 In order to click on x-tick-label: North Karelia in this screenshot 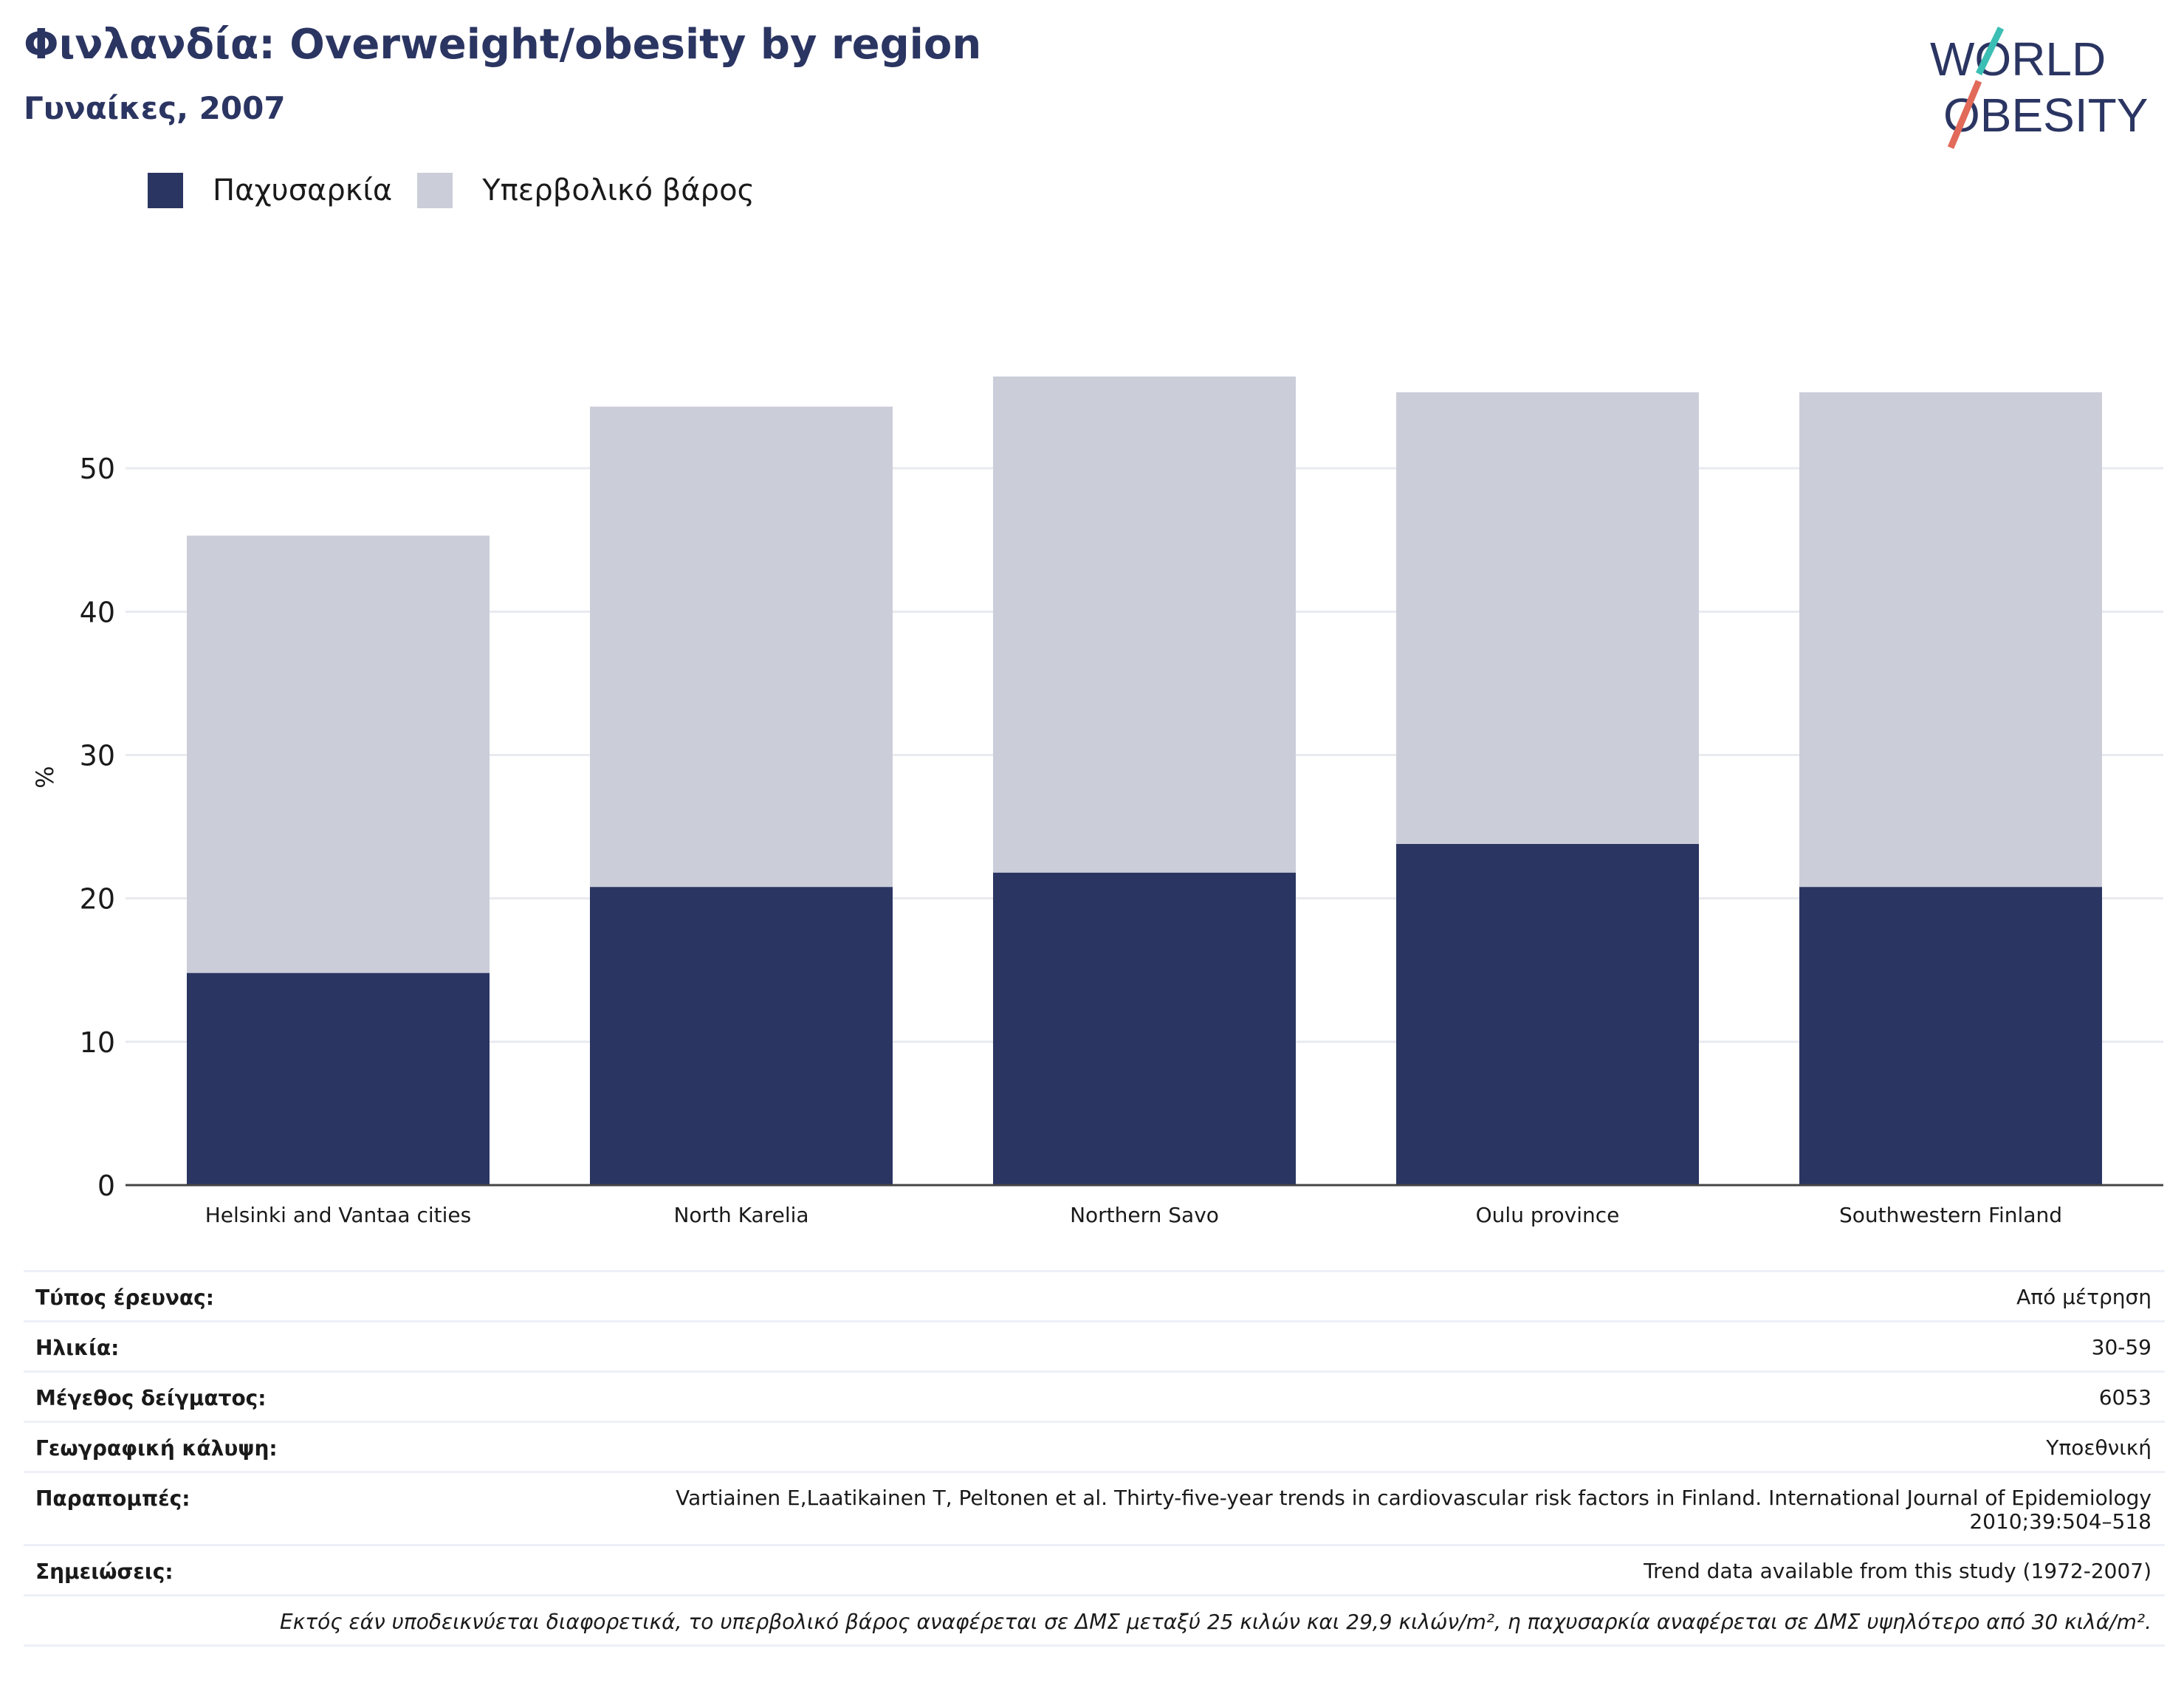, I will do `click(741, 1215)`.